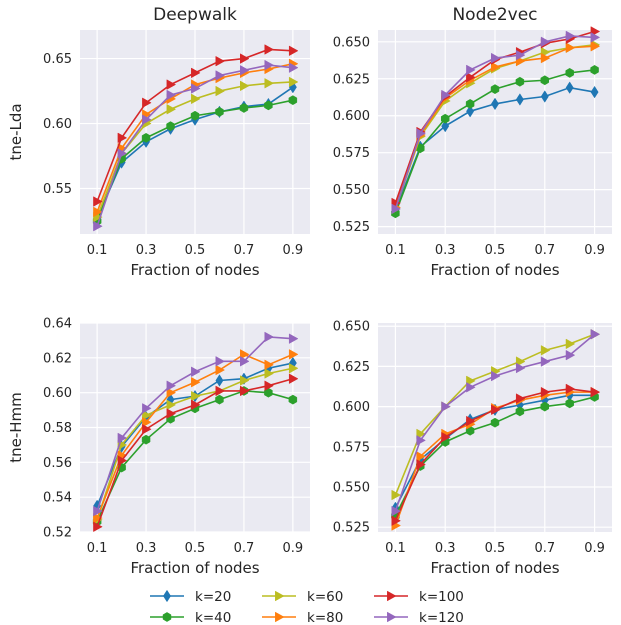 The image size is (621, 625). Describe the element at coordinates (57, 498) in the screenshot. I see `y-tick-label: 0.54` at that location.